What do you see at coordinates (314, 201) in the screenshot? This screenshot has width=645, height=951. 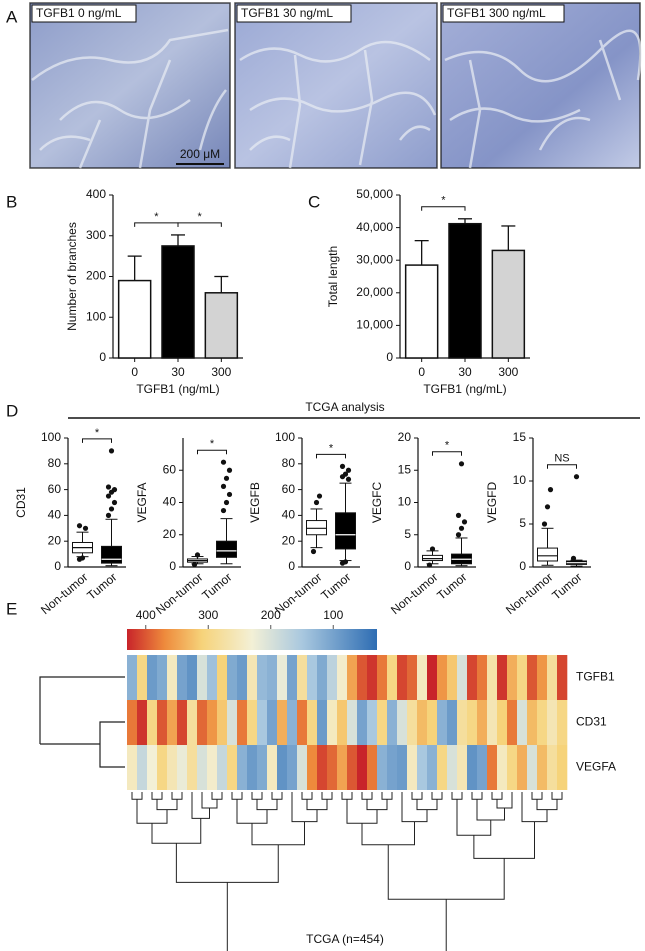 I see `panel-letter: C` at bounding box center [314, 201].